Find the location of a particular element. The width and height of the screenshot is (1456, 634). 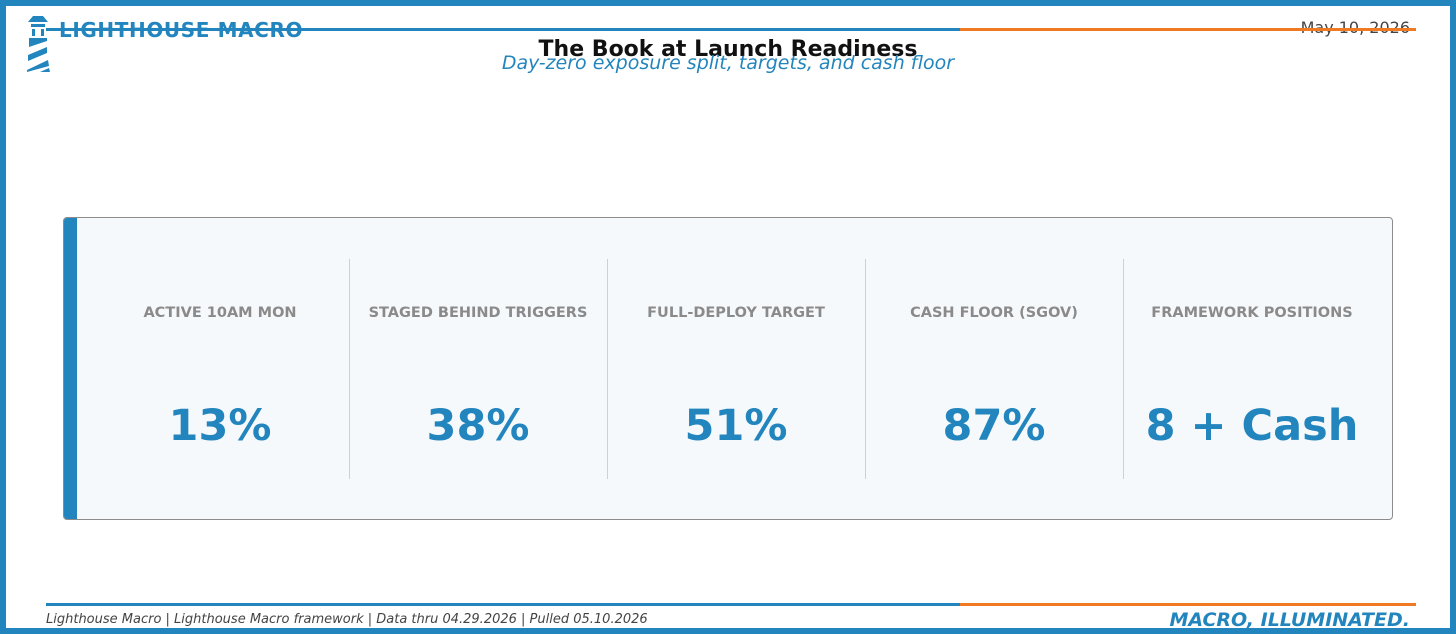

metric-positions: FRAMEWORK POSITIONS 8 + Cash is located at coordinates (1252, 368).